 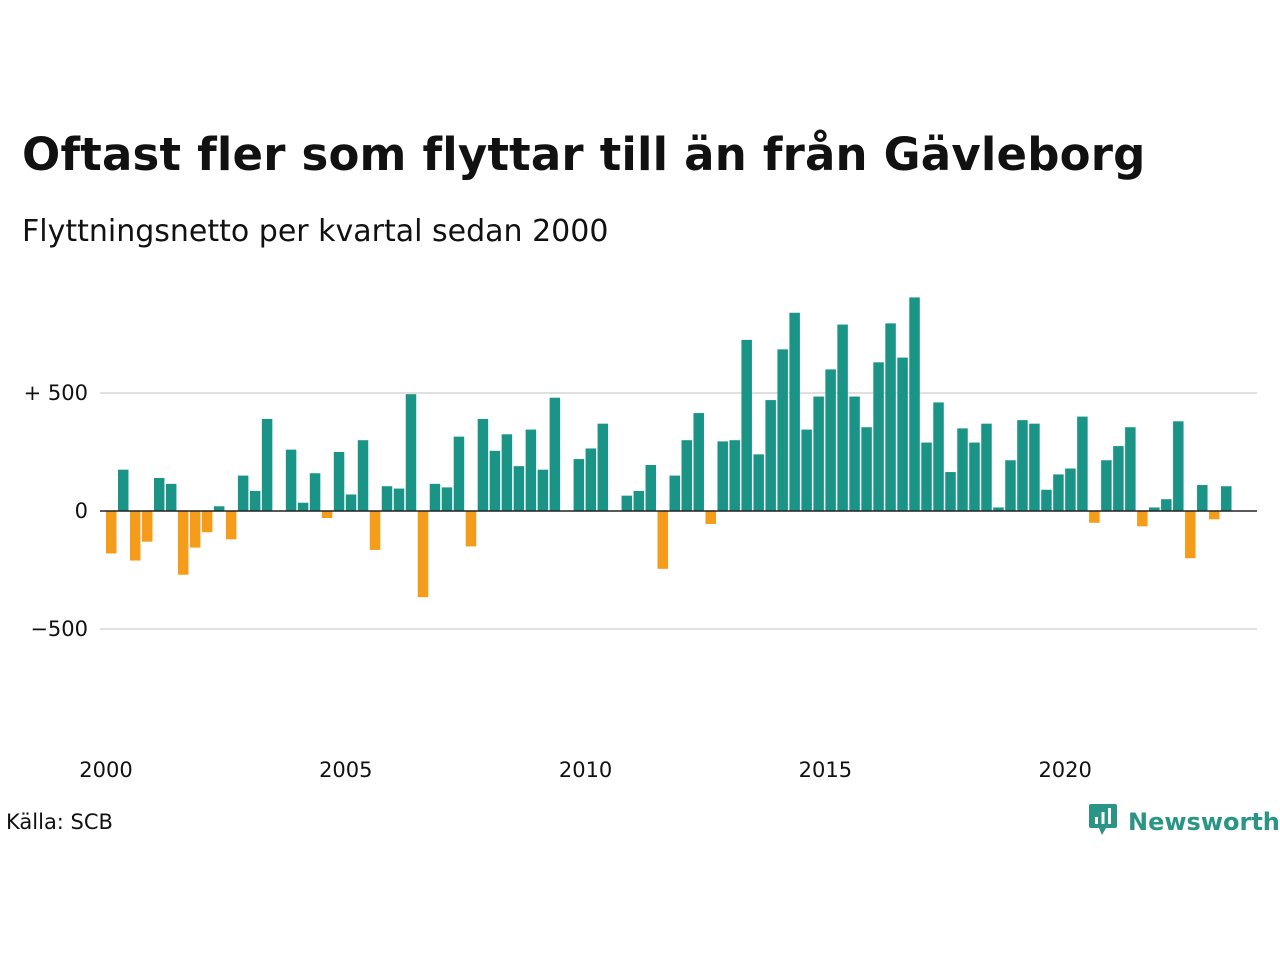 What do you see at coordinates (105, 770) in the screenshot?
I see `x-tick-label: 2000` at bounding box center [105, 770].